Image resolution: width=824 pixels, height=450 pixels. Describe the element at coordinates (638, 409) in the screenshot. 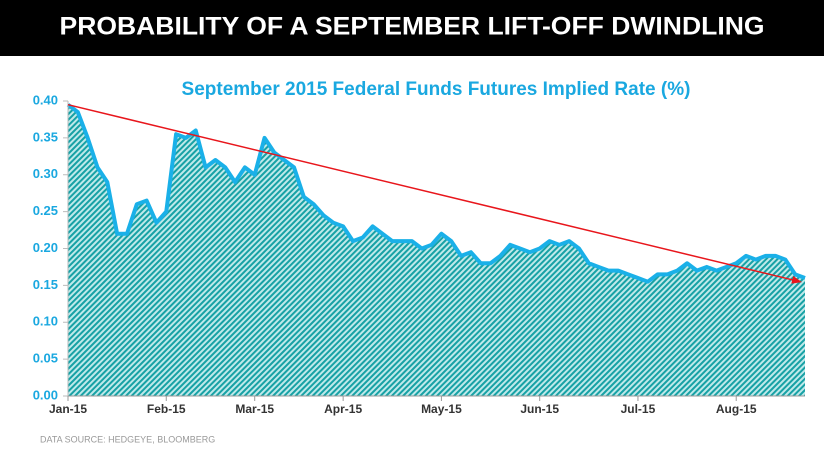

I see `x-tick-label: Jul-15` at that location.